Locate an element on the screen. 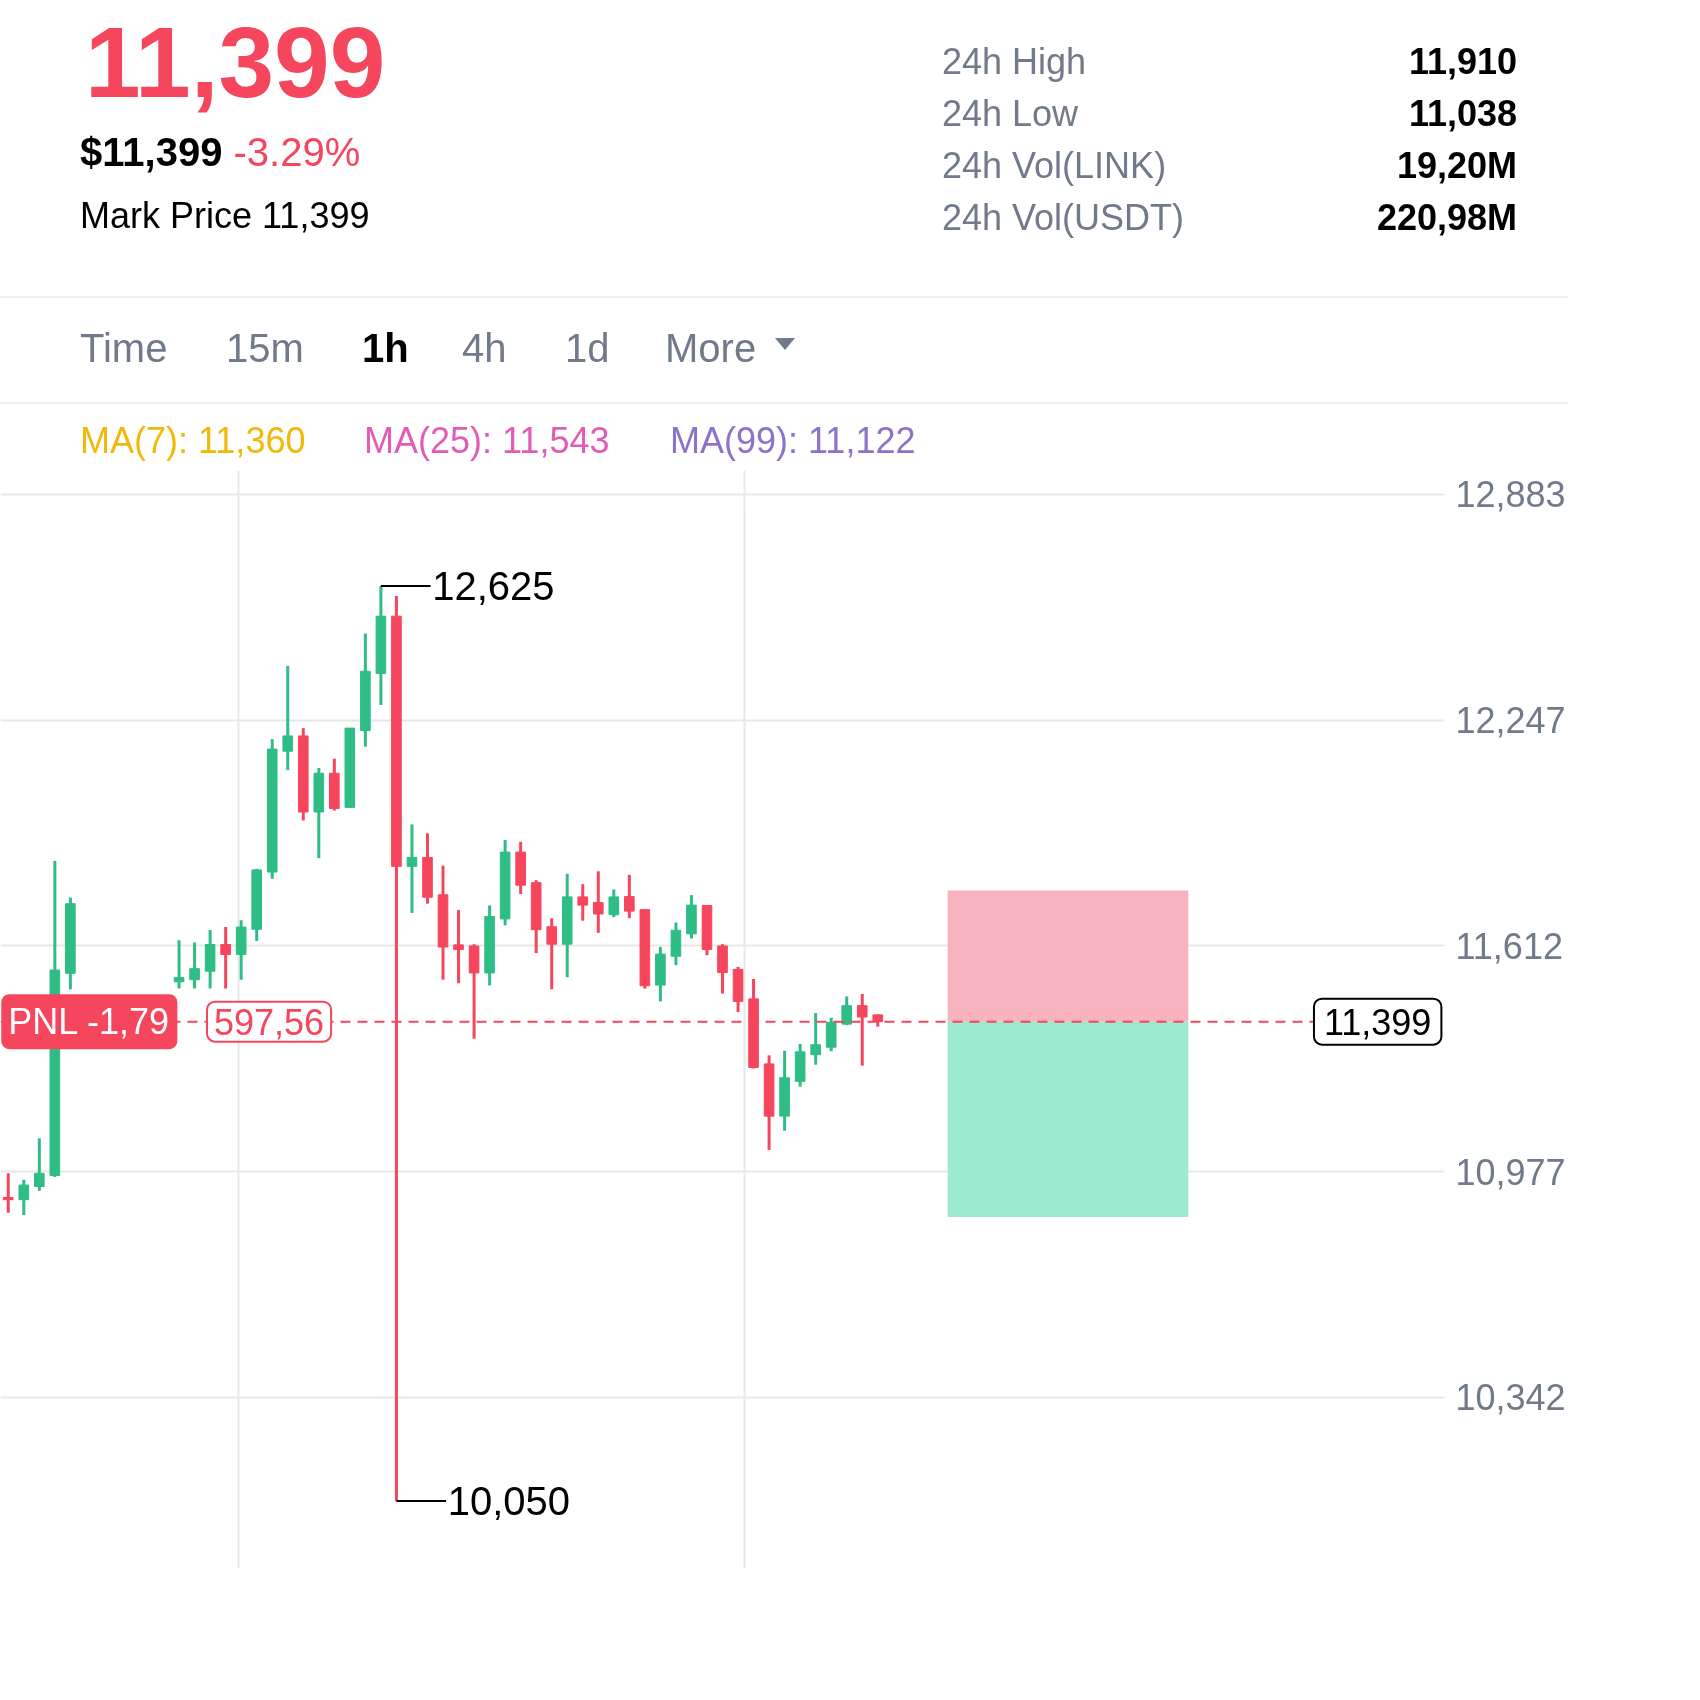  y-tick-label: 12,247 is located at coordinates (1510, 721).